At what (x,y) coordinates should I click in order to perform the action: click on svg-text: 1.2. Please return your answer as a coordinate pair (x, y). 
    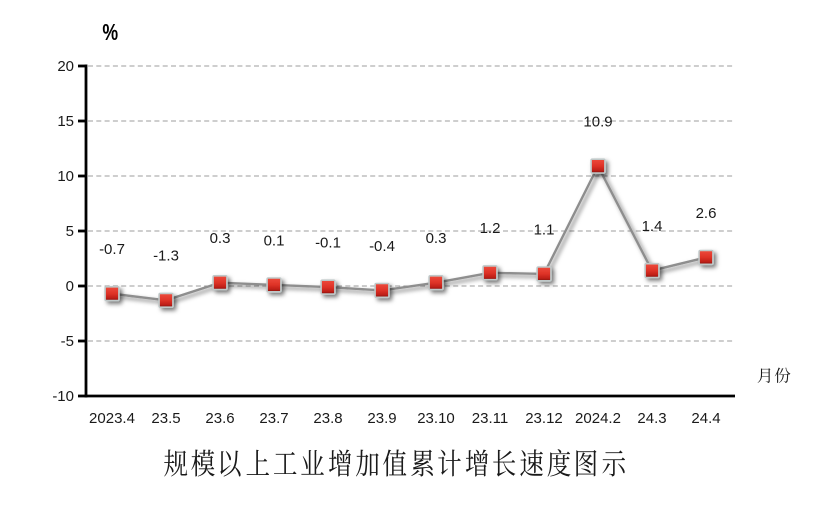
    Looking at the image, I should click on (490, 228).